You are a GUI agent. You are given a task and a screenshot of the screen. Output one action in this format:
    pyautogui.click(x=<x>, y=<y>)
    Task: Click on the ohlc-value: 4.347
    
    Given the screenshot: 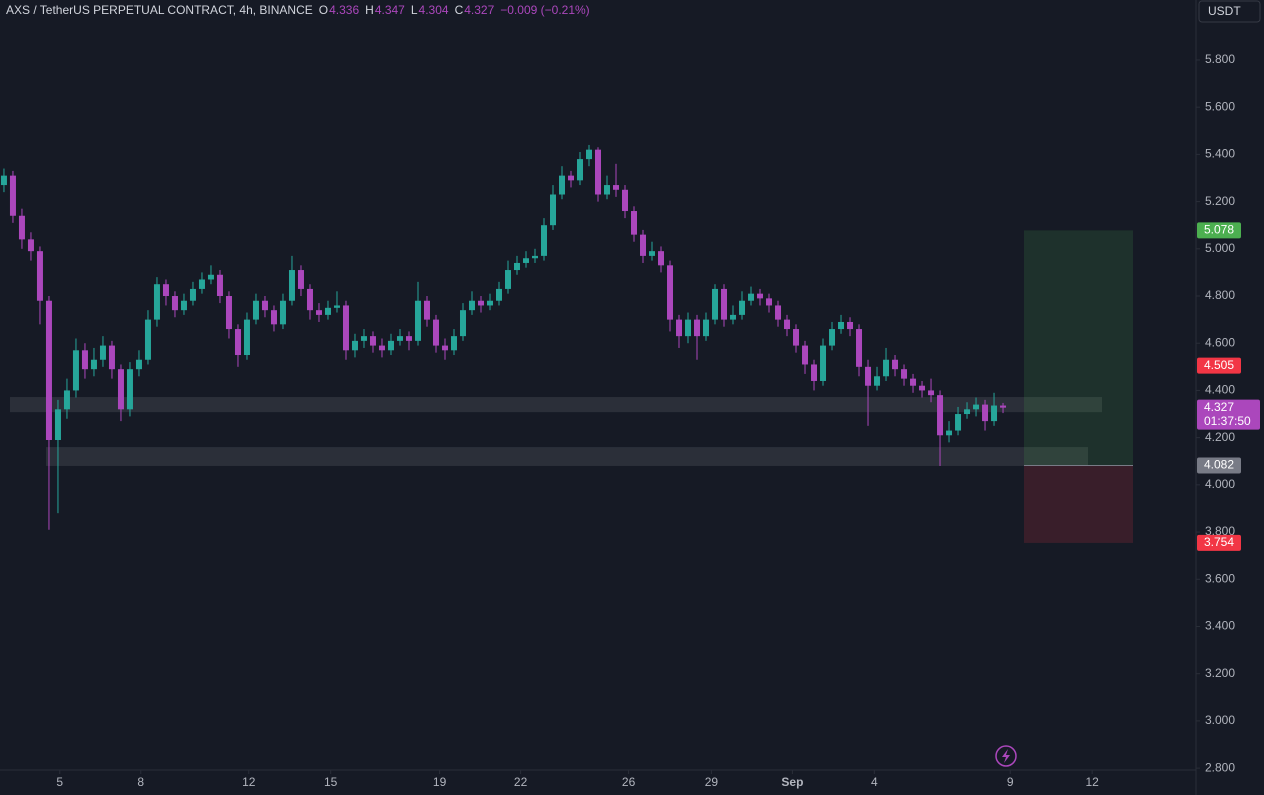 What is the action you would take?
    pyautogui.click(x=390, y=10)
    